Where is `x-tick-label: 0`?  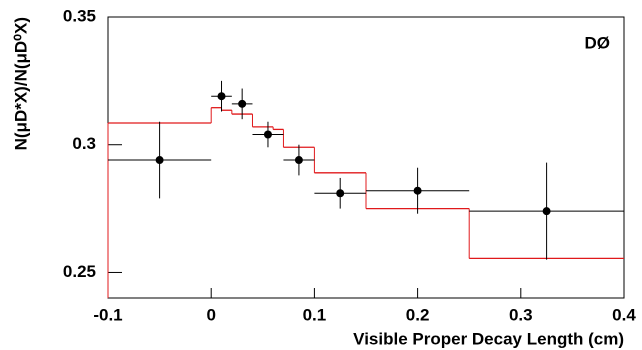 x-tick-label: 0 is located at coordinates (210, 314).